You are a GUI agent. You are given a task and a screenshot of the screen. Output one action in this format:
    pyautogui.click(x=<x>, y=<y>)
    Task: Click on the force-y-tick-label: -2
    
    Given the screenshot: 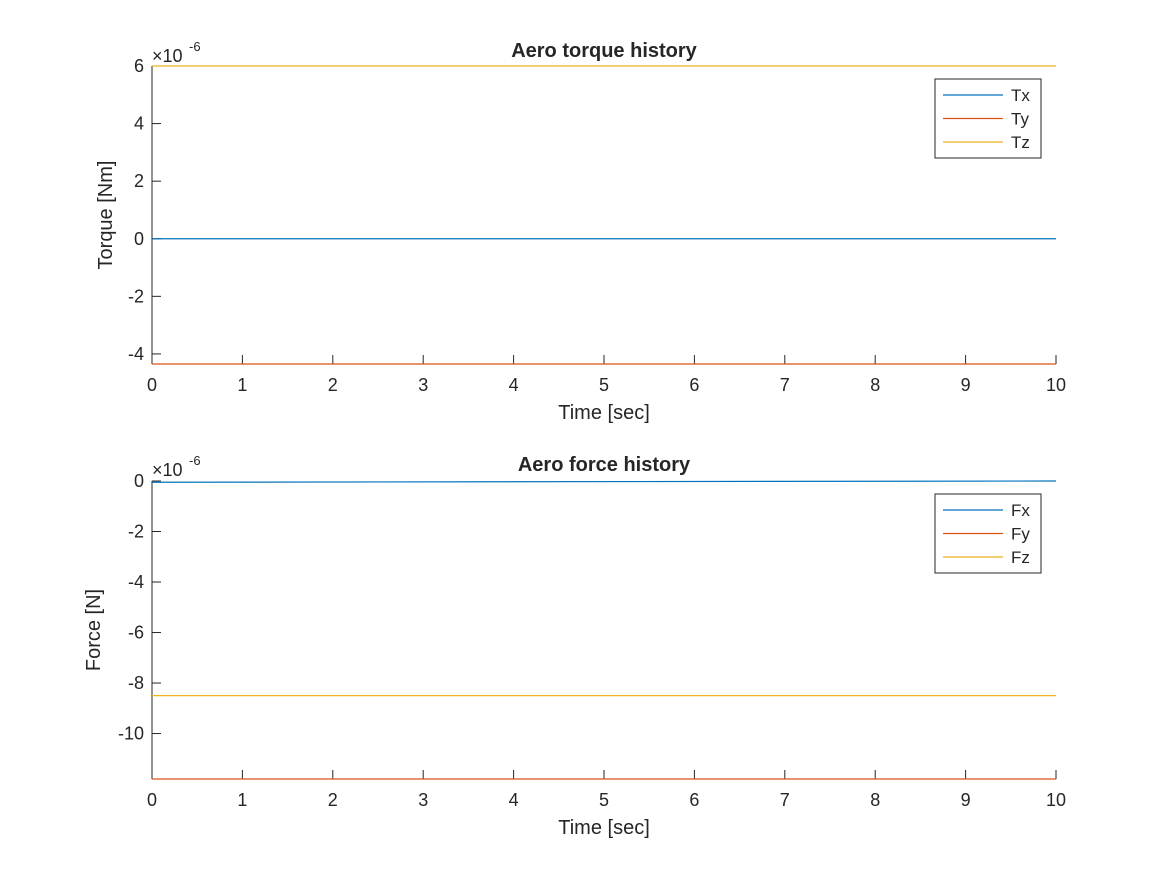 What is the action you would take?
    pyautogui.click(x=136, y=532)
    